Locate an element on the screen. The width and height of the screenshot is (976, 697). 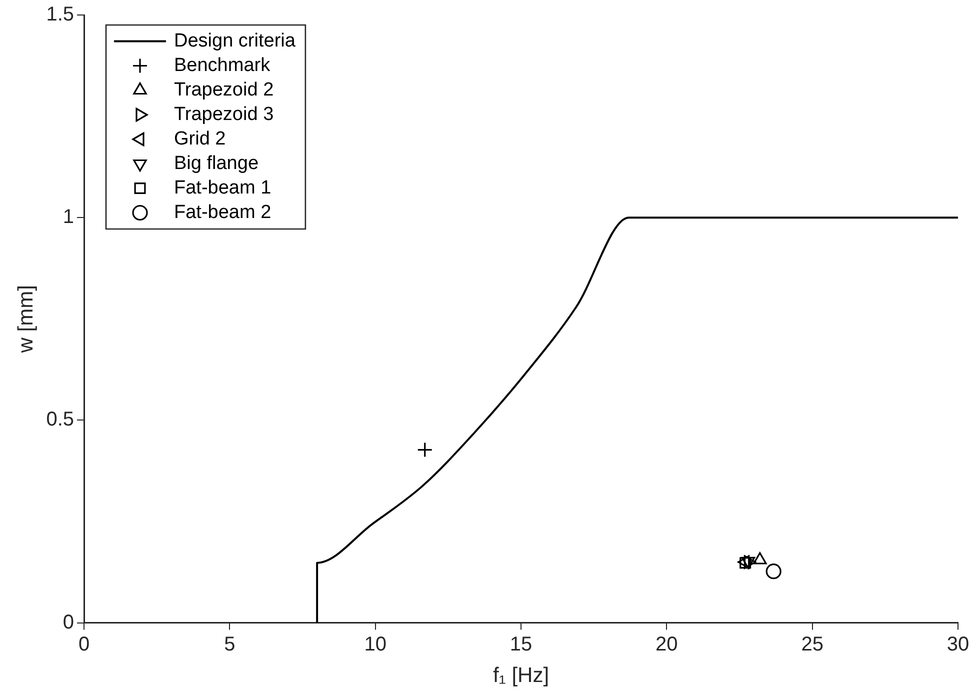
x-tick-label: 25 is located at coordinates (812, 644).